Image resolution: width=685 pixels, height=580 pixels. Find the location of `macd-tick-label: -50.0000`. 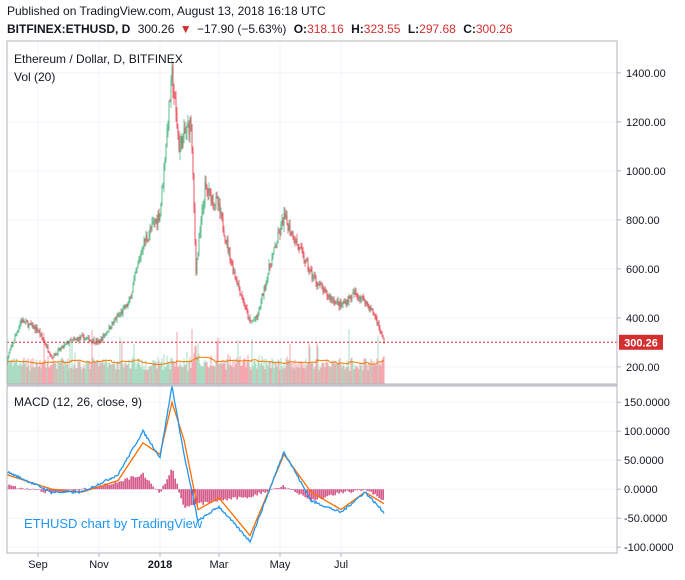

macd-tick-label: -50.0000 is located at coordinates (645, 519).